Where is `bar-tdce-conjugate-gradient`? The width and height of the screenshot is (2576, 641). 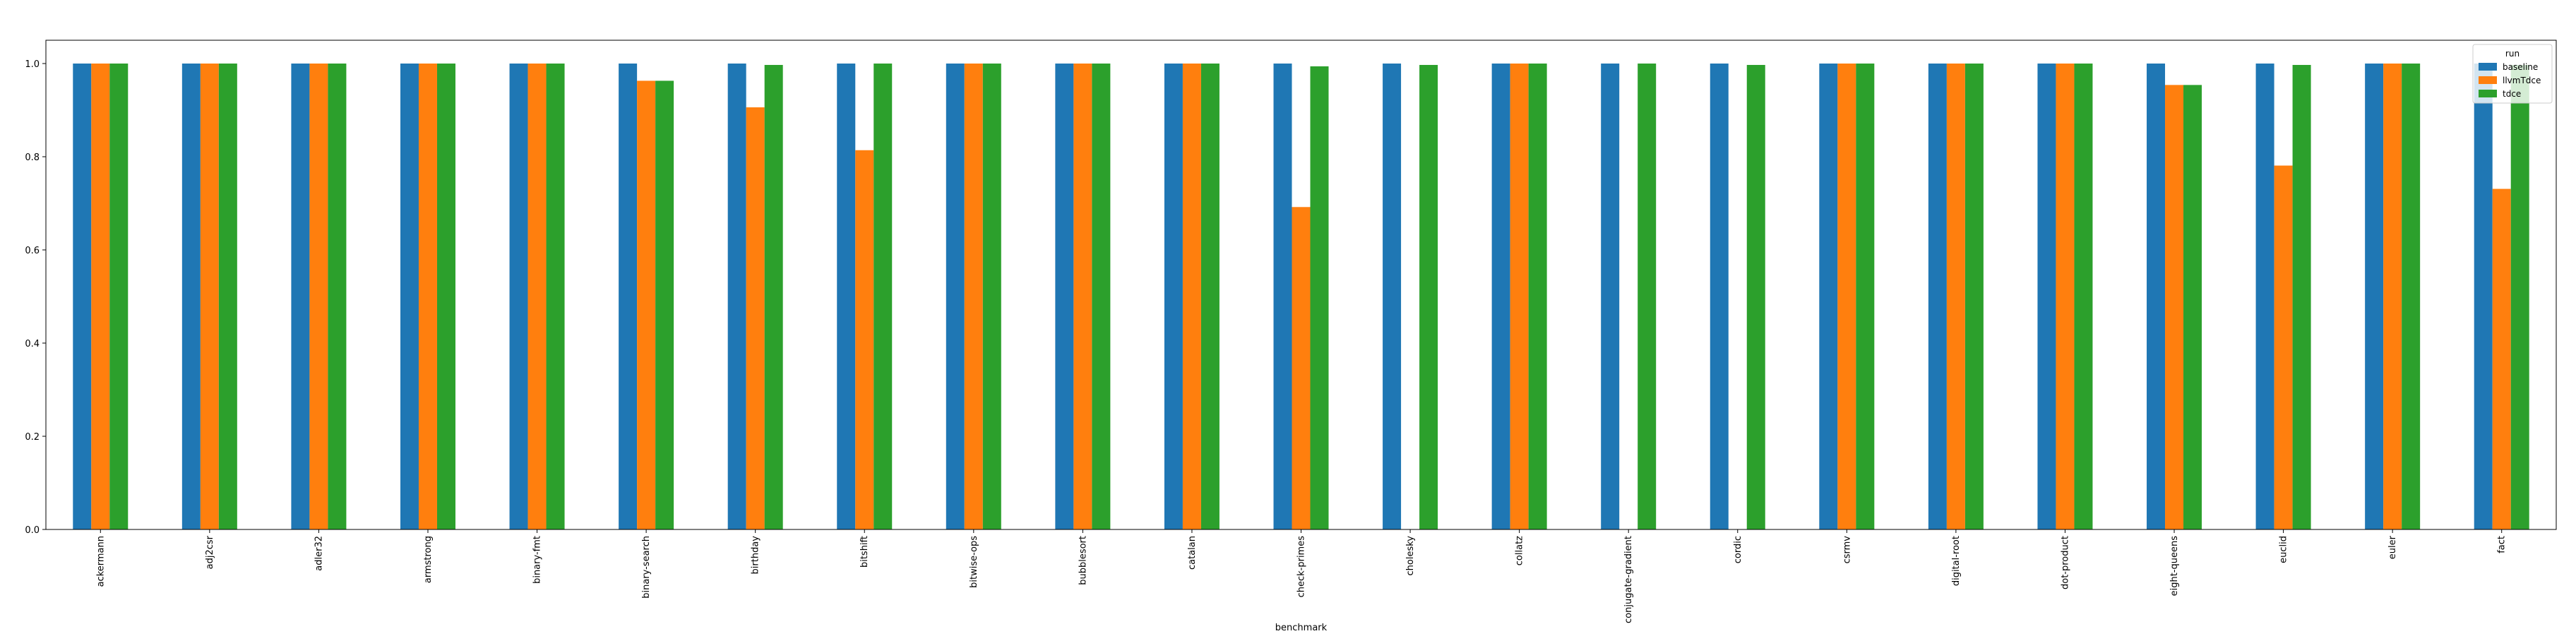
bar-tdce-conjugate-gradient is located at coordinates (1647, 296).